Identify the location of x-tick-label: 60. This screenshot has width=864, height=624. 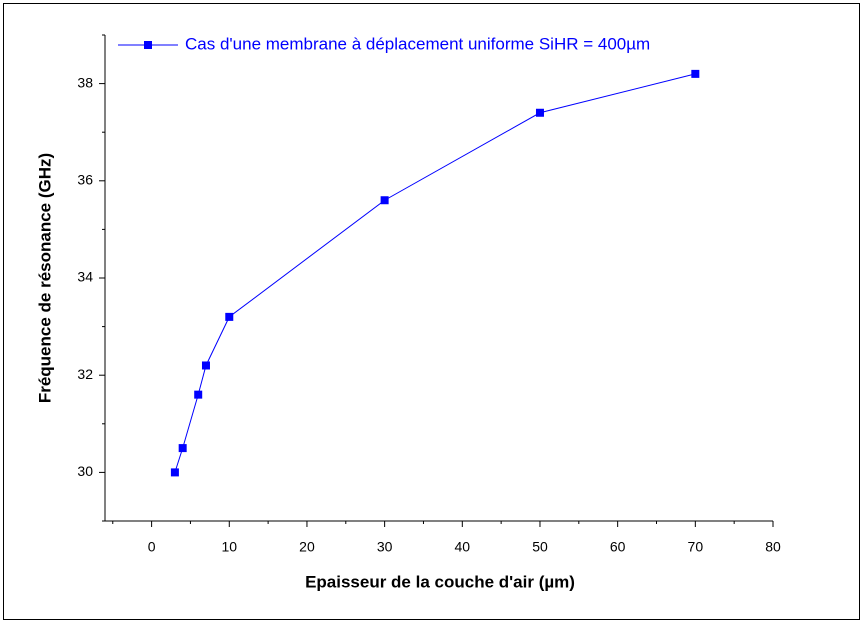
(618, 547).